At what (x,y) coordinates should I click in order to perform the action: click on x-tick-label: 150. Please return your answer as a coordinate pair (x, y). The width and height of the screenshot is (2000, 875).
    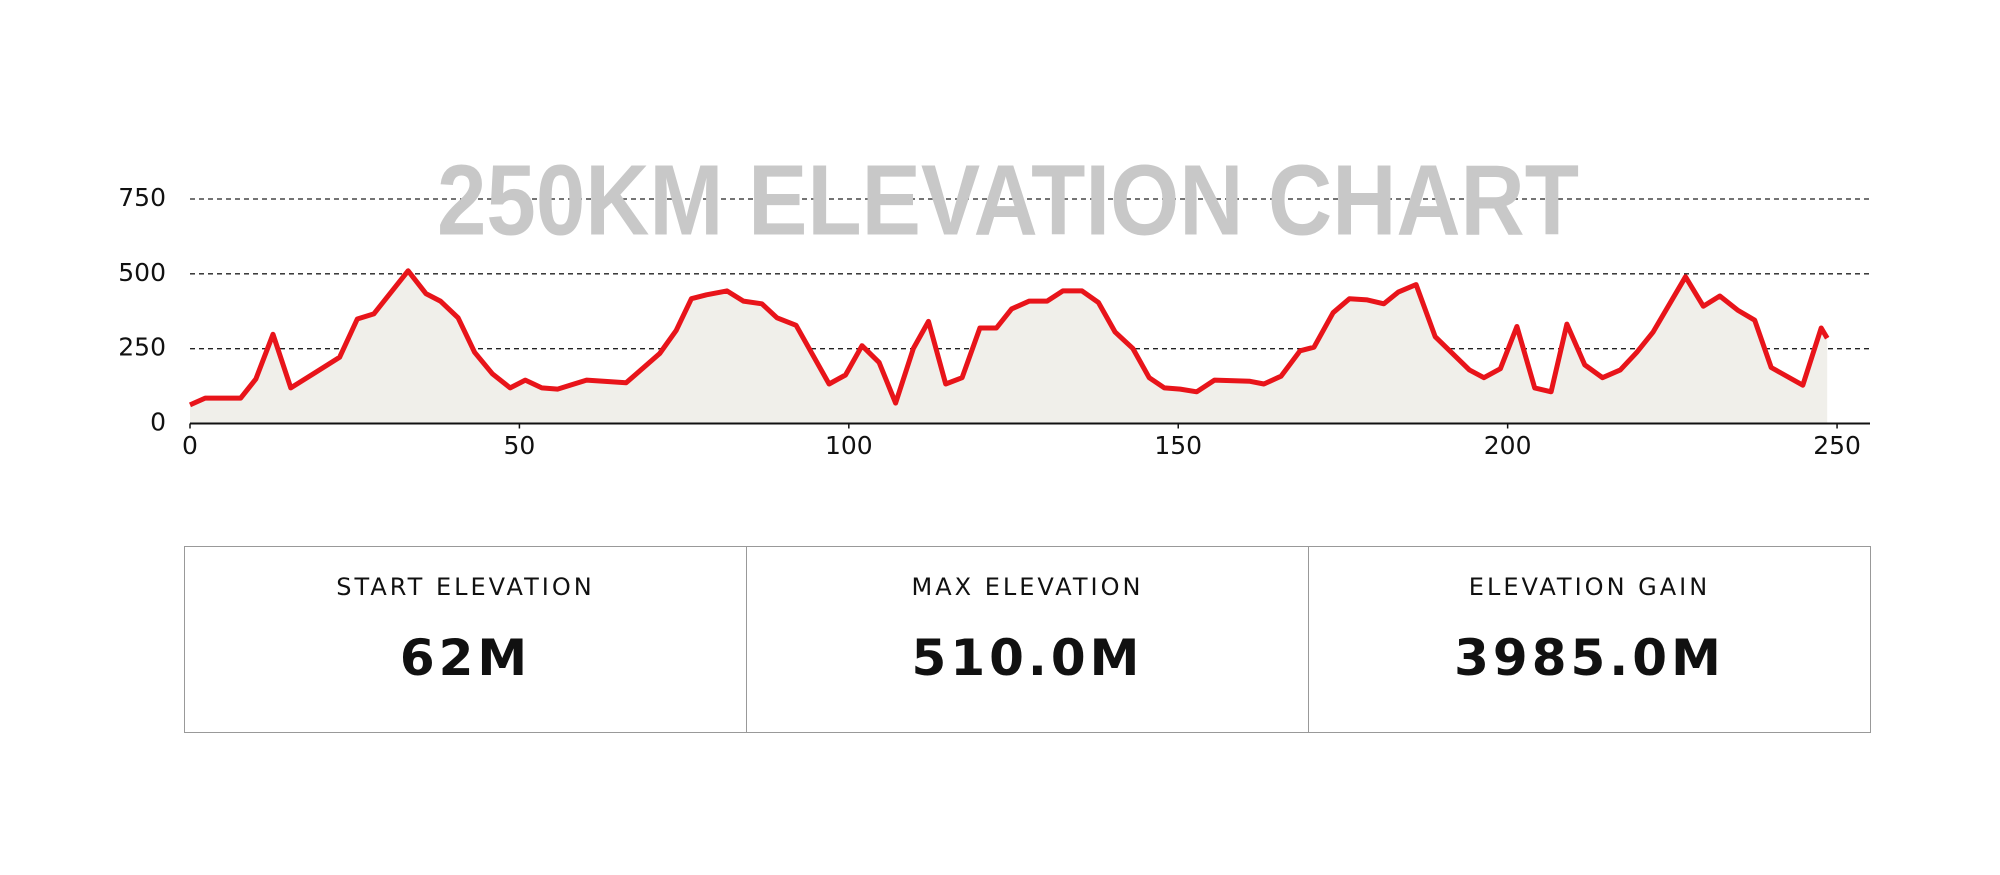
    Looking at the image, I should click on (1178, 445).